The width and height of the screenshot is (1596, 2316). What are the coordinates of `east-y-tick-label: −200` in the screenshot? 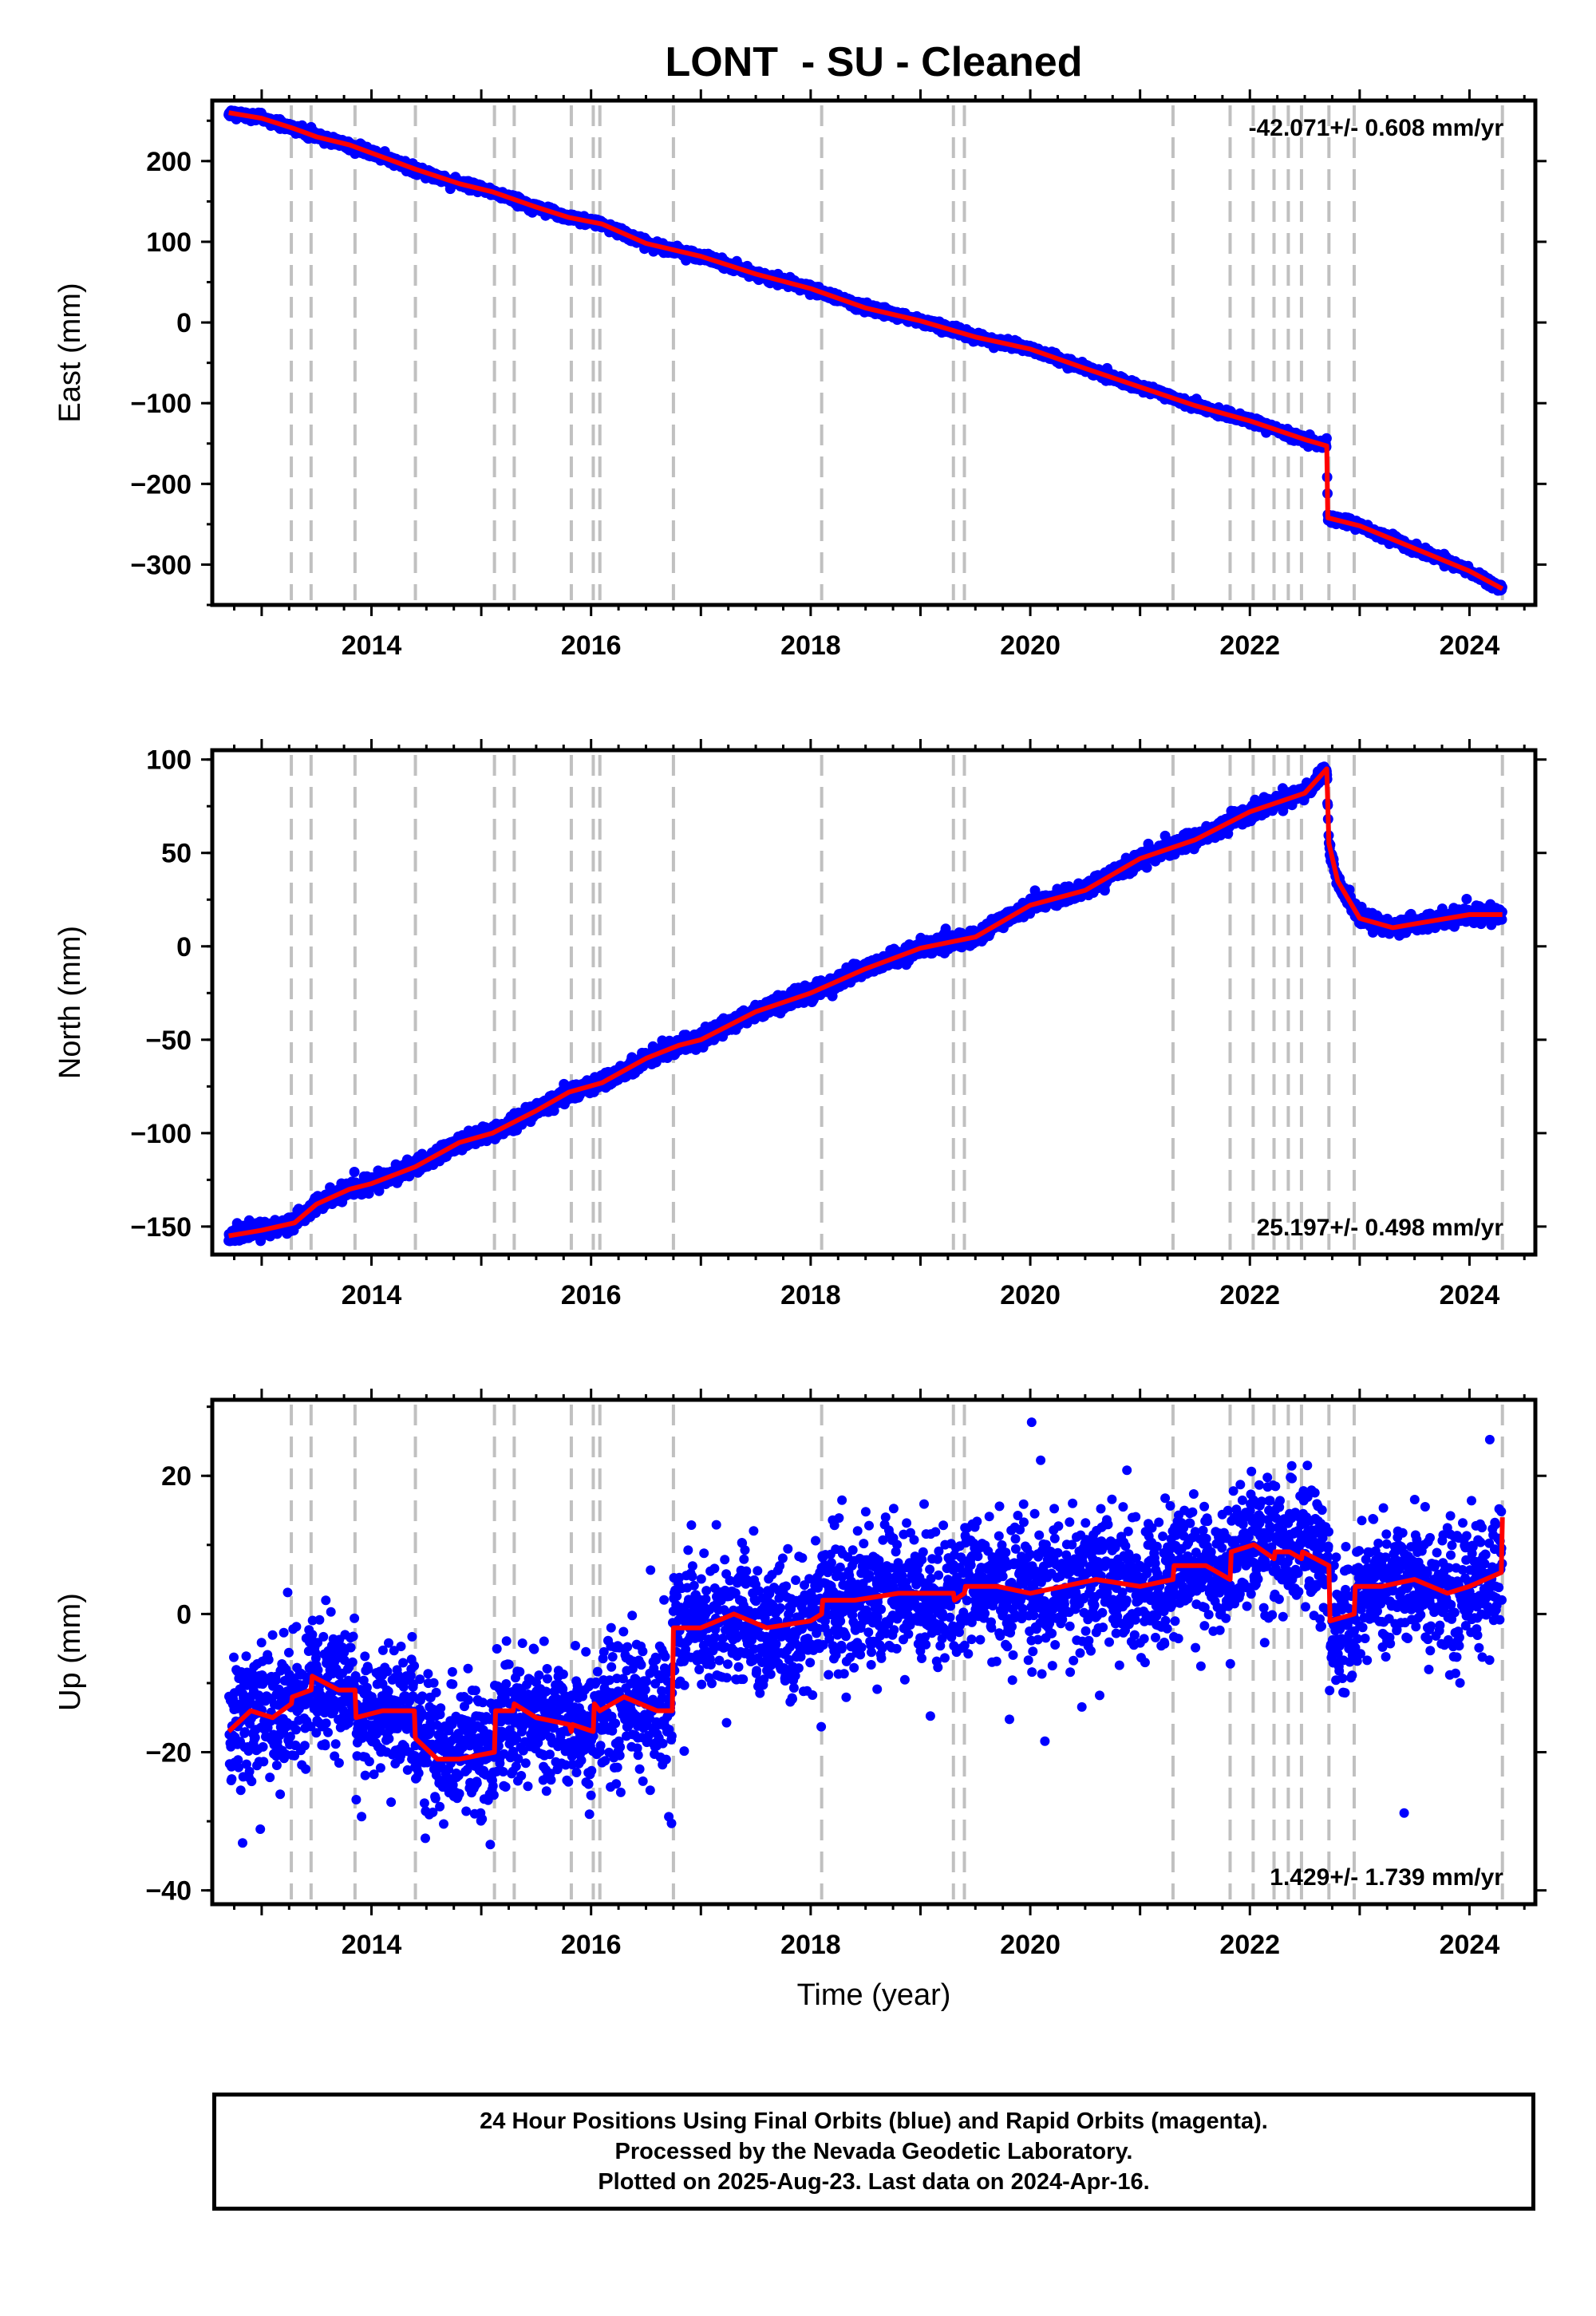 It's located at (161, 484).